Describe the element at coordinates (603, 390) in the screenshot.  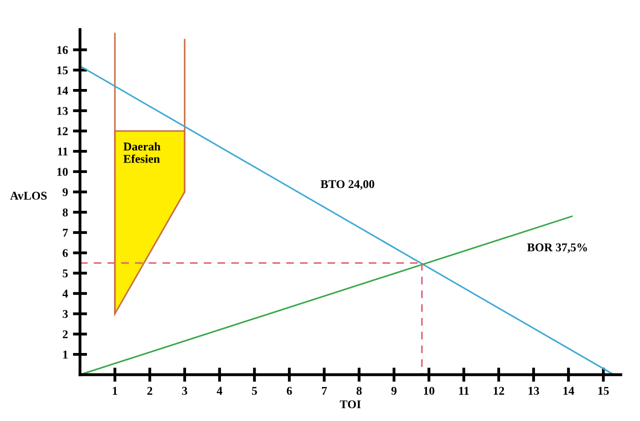
I see `x-tick-label: 15` at that location.